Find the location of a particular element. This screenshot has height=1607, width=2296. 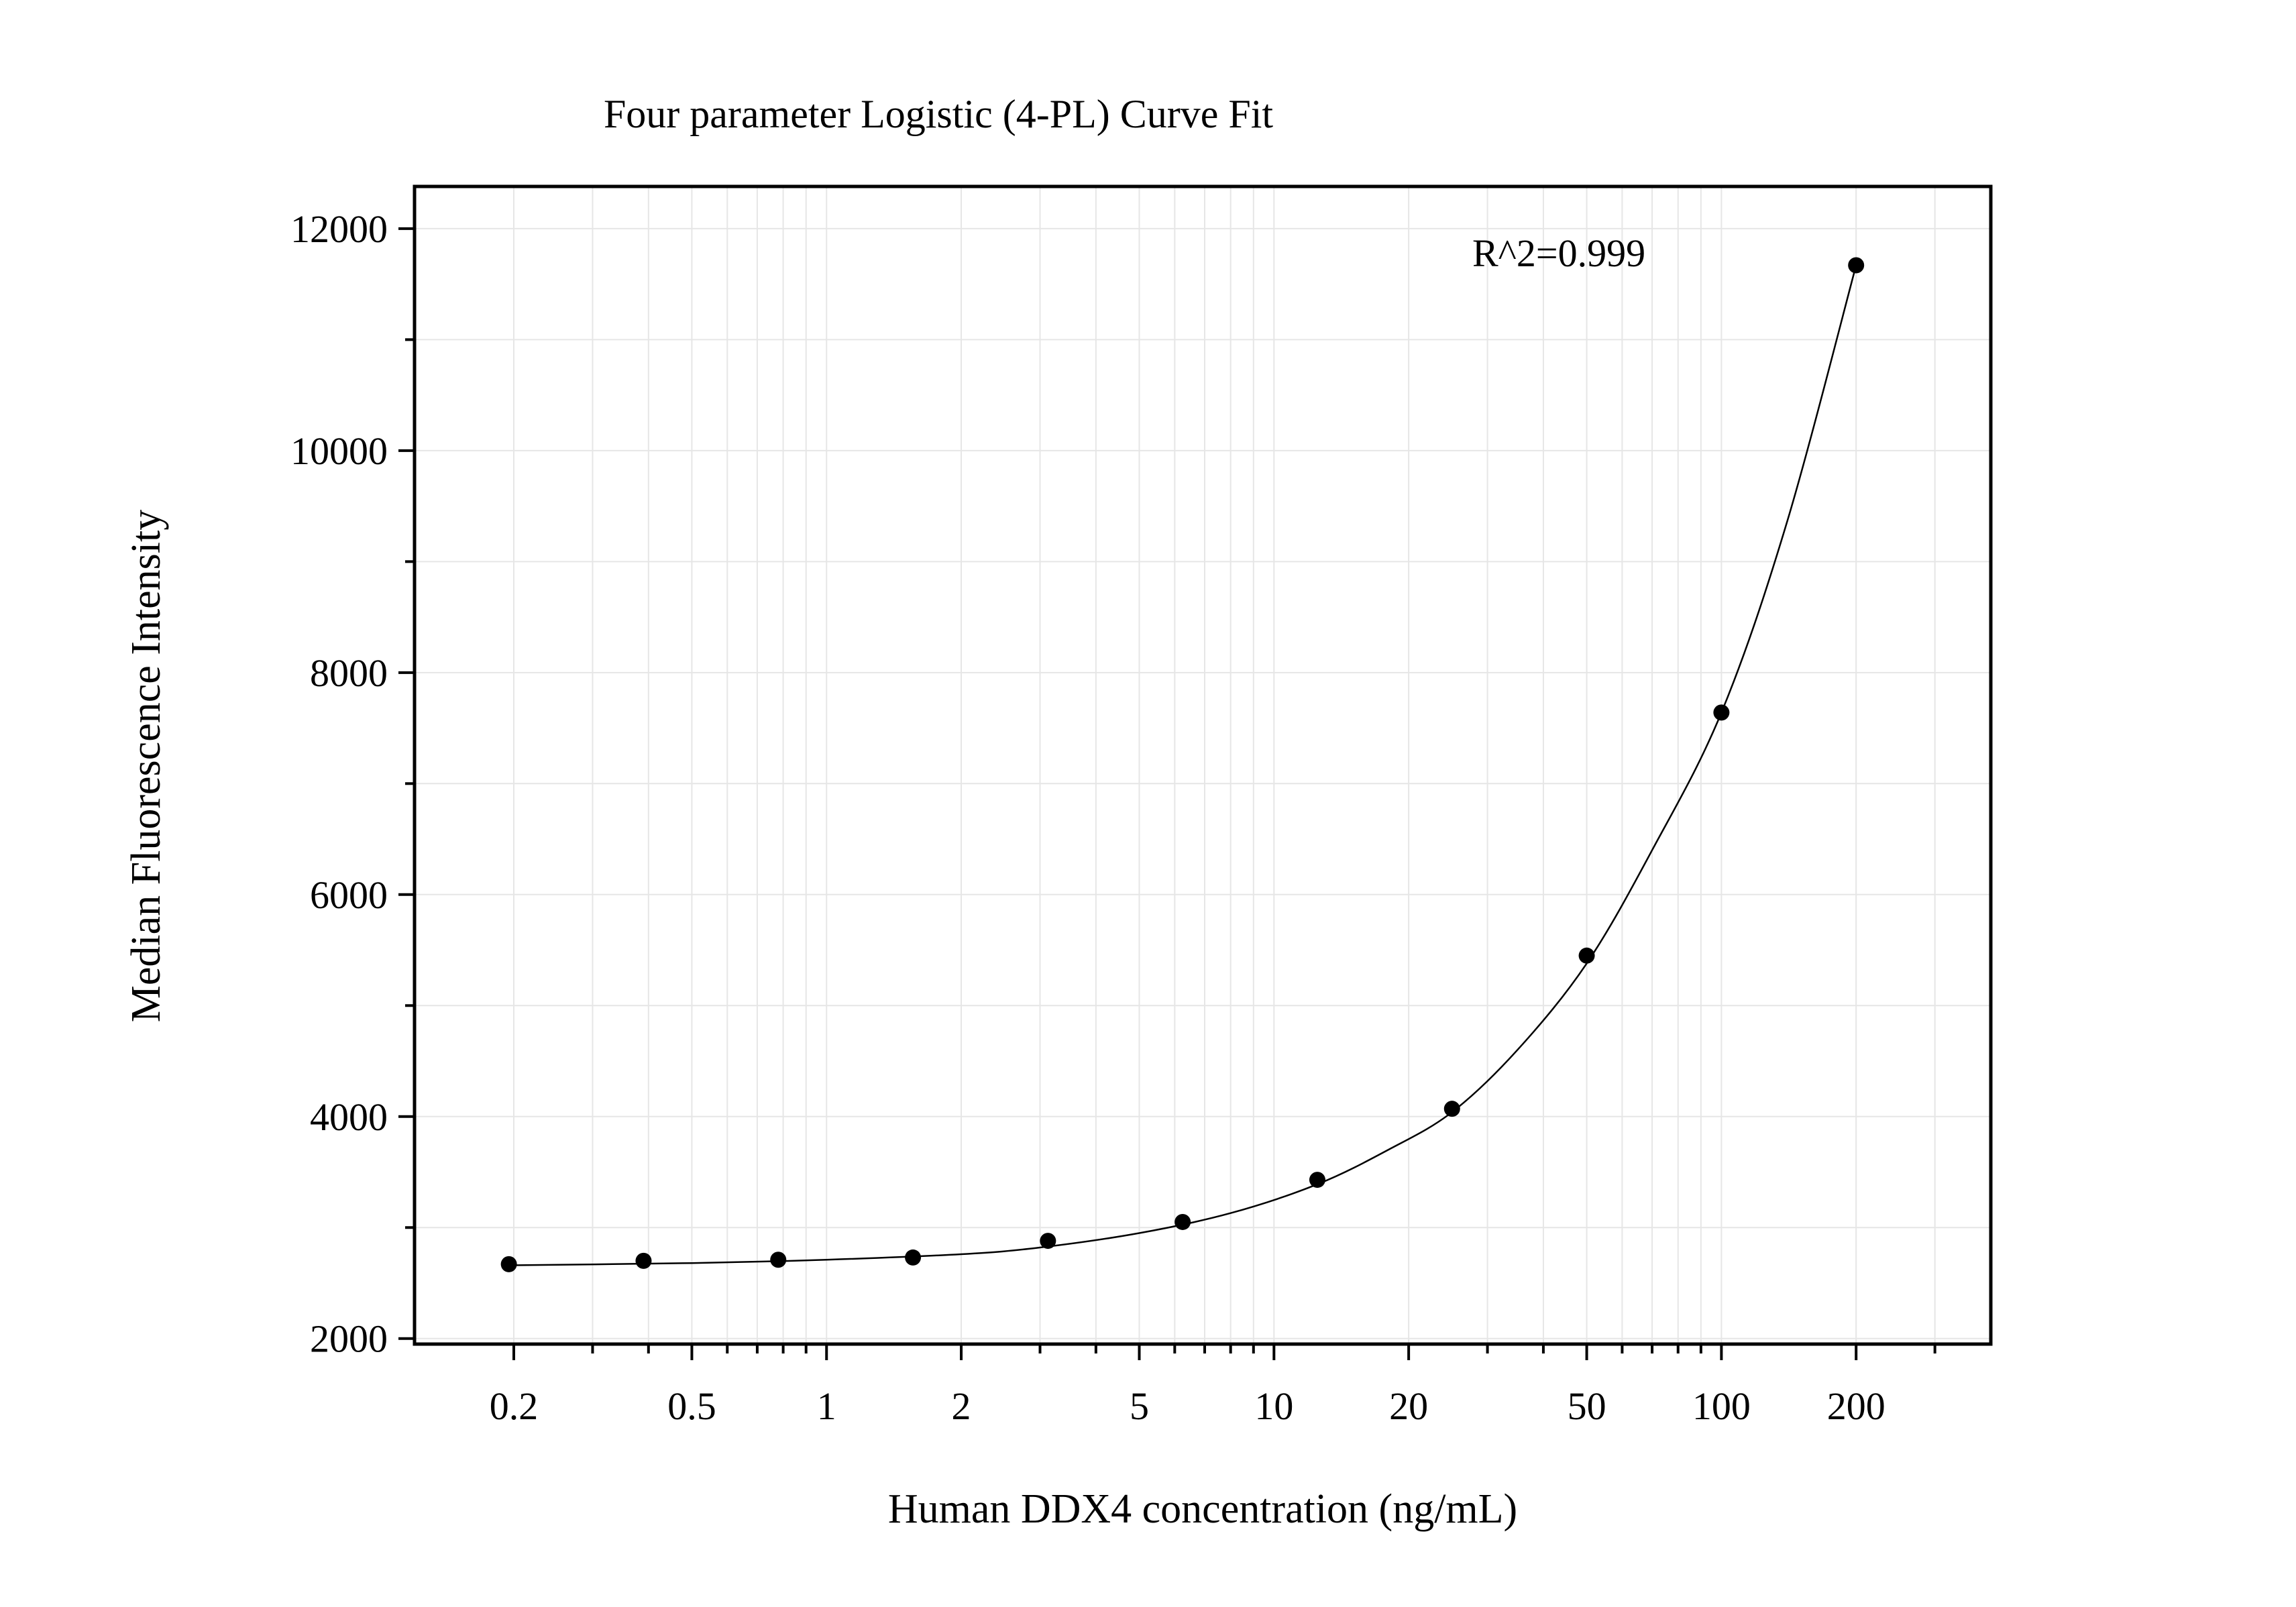

x-tick-label: 20 is located at coordinates (1408, 1406).